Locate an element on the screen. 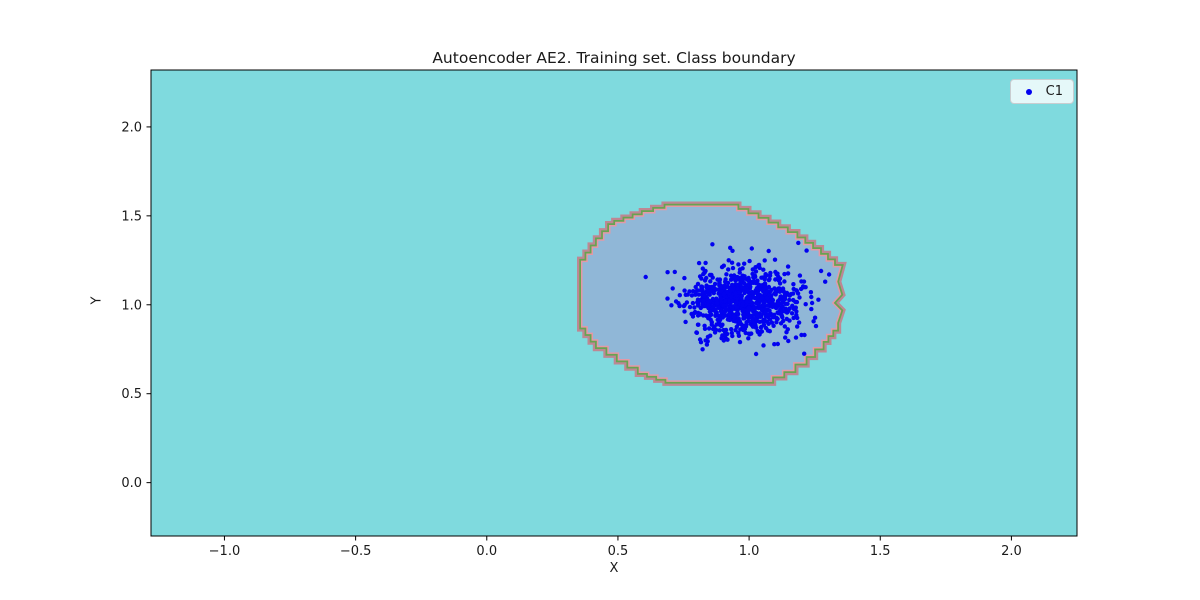 The width and height of the screenshot is (1200, 600). scatter-series-C1 is located at coordinates (737, 298).